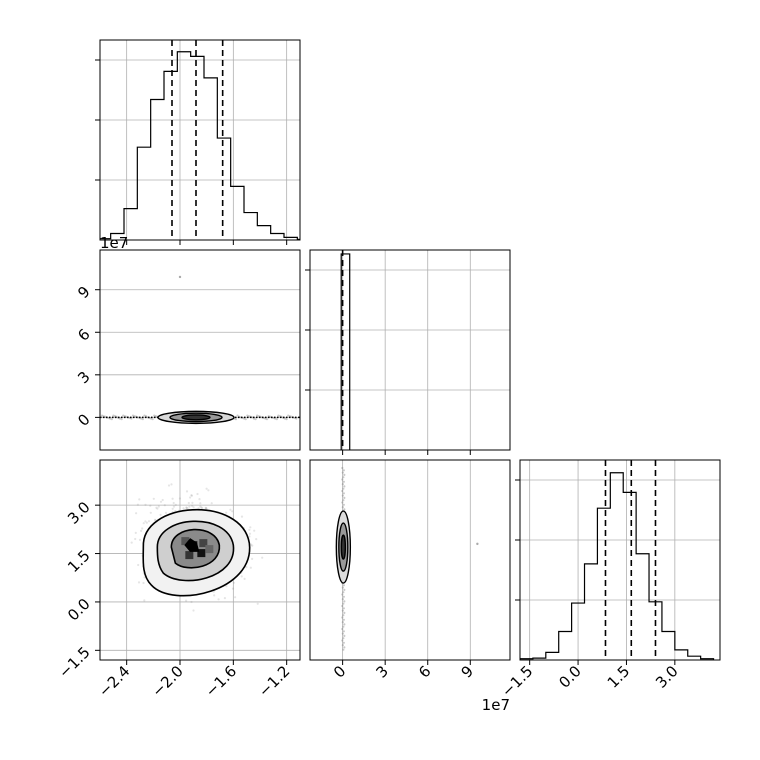 The image size is (760, 760). I want to click on x-tick-label: 0.0, so click(570, 677).